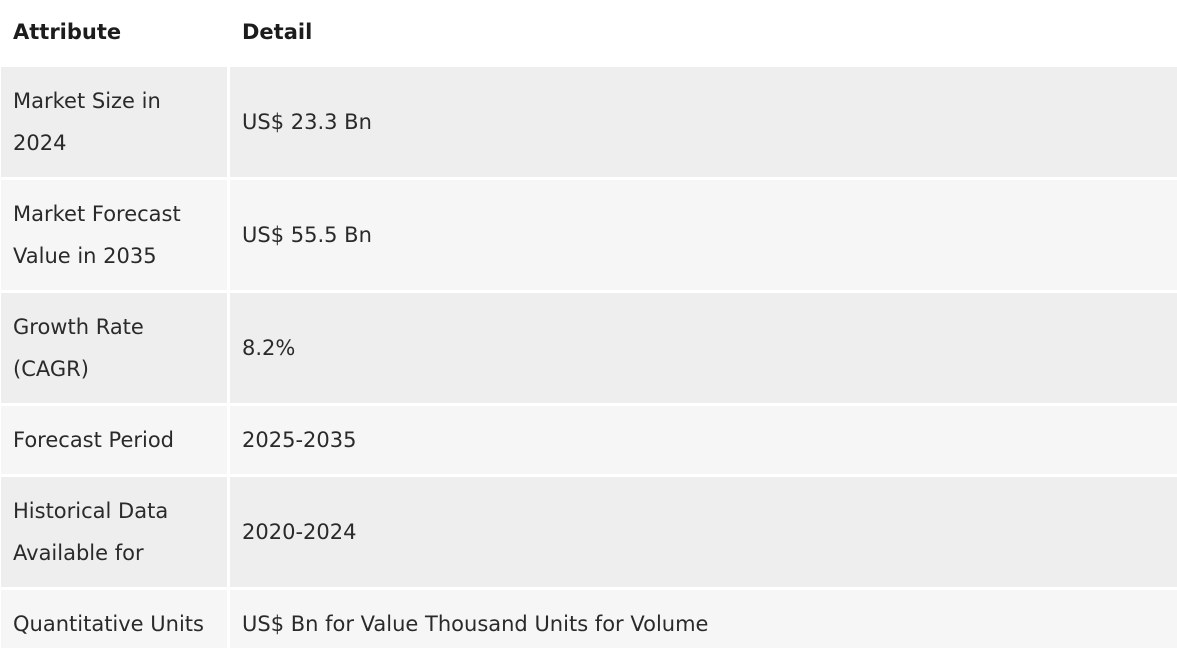 Image resolution: width=1177 pixels, height=648 pixels. I want to click on attribute-cell: Growth Rate (CAGR), so click(114, 348).